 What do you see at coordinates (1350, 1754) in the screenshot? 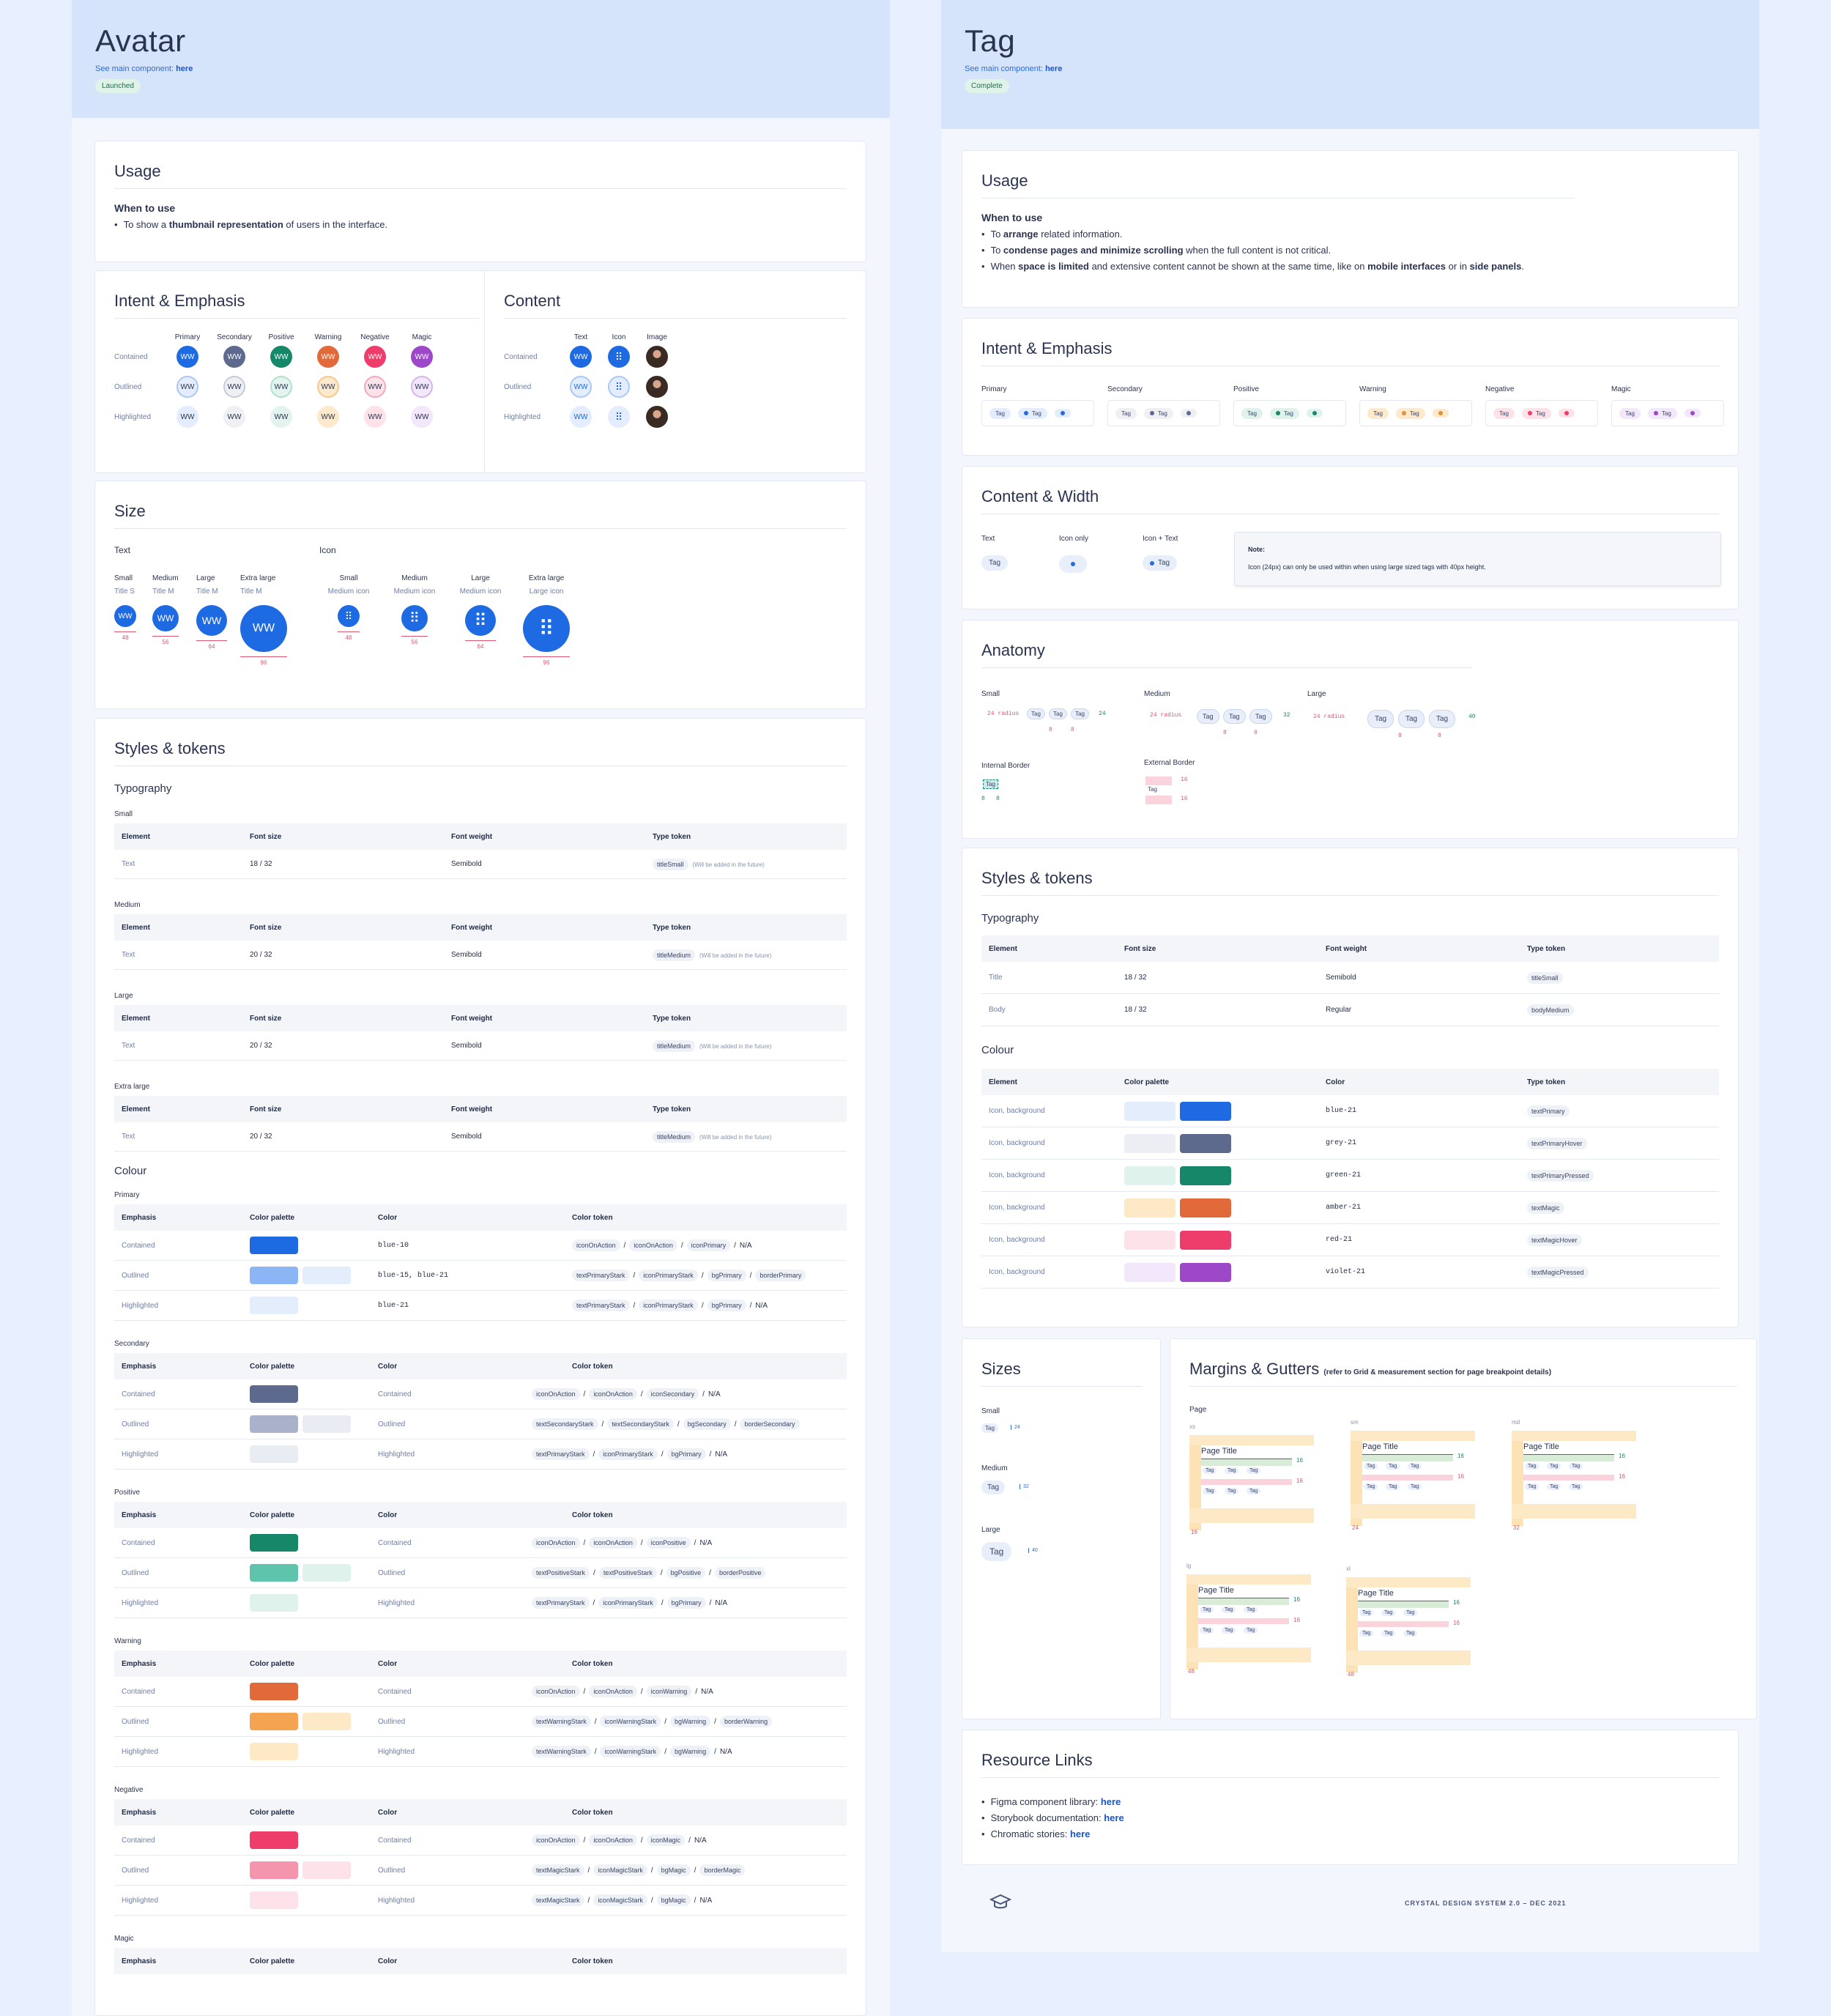
I see `res-title: Resource Links` at bounding box center [1350, 1754].